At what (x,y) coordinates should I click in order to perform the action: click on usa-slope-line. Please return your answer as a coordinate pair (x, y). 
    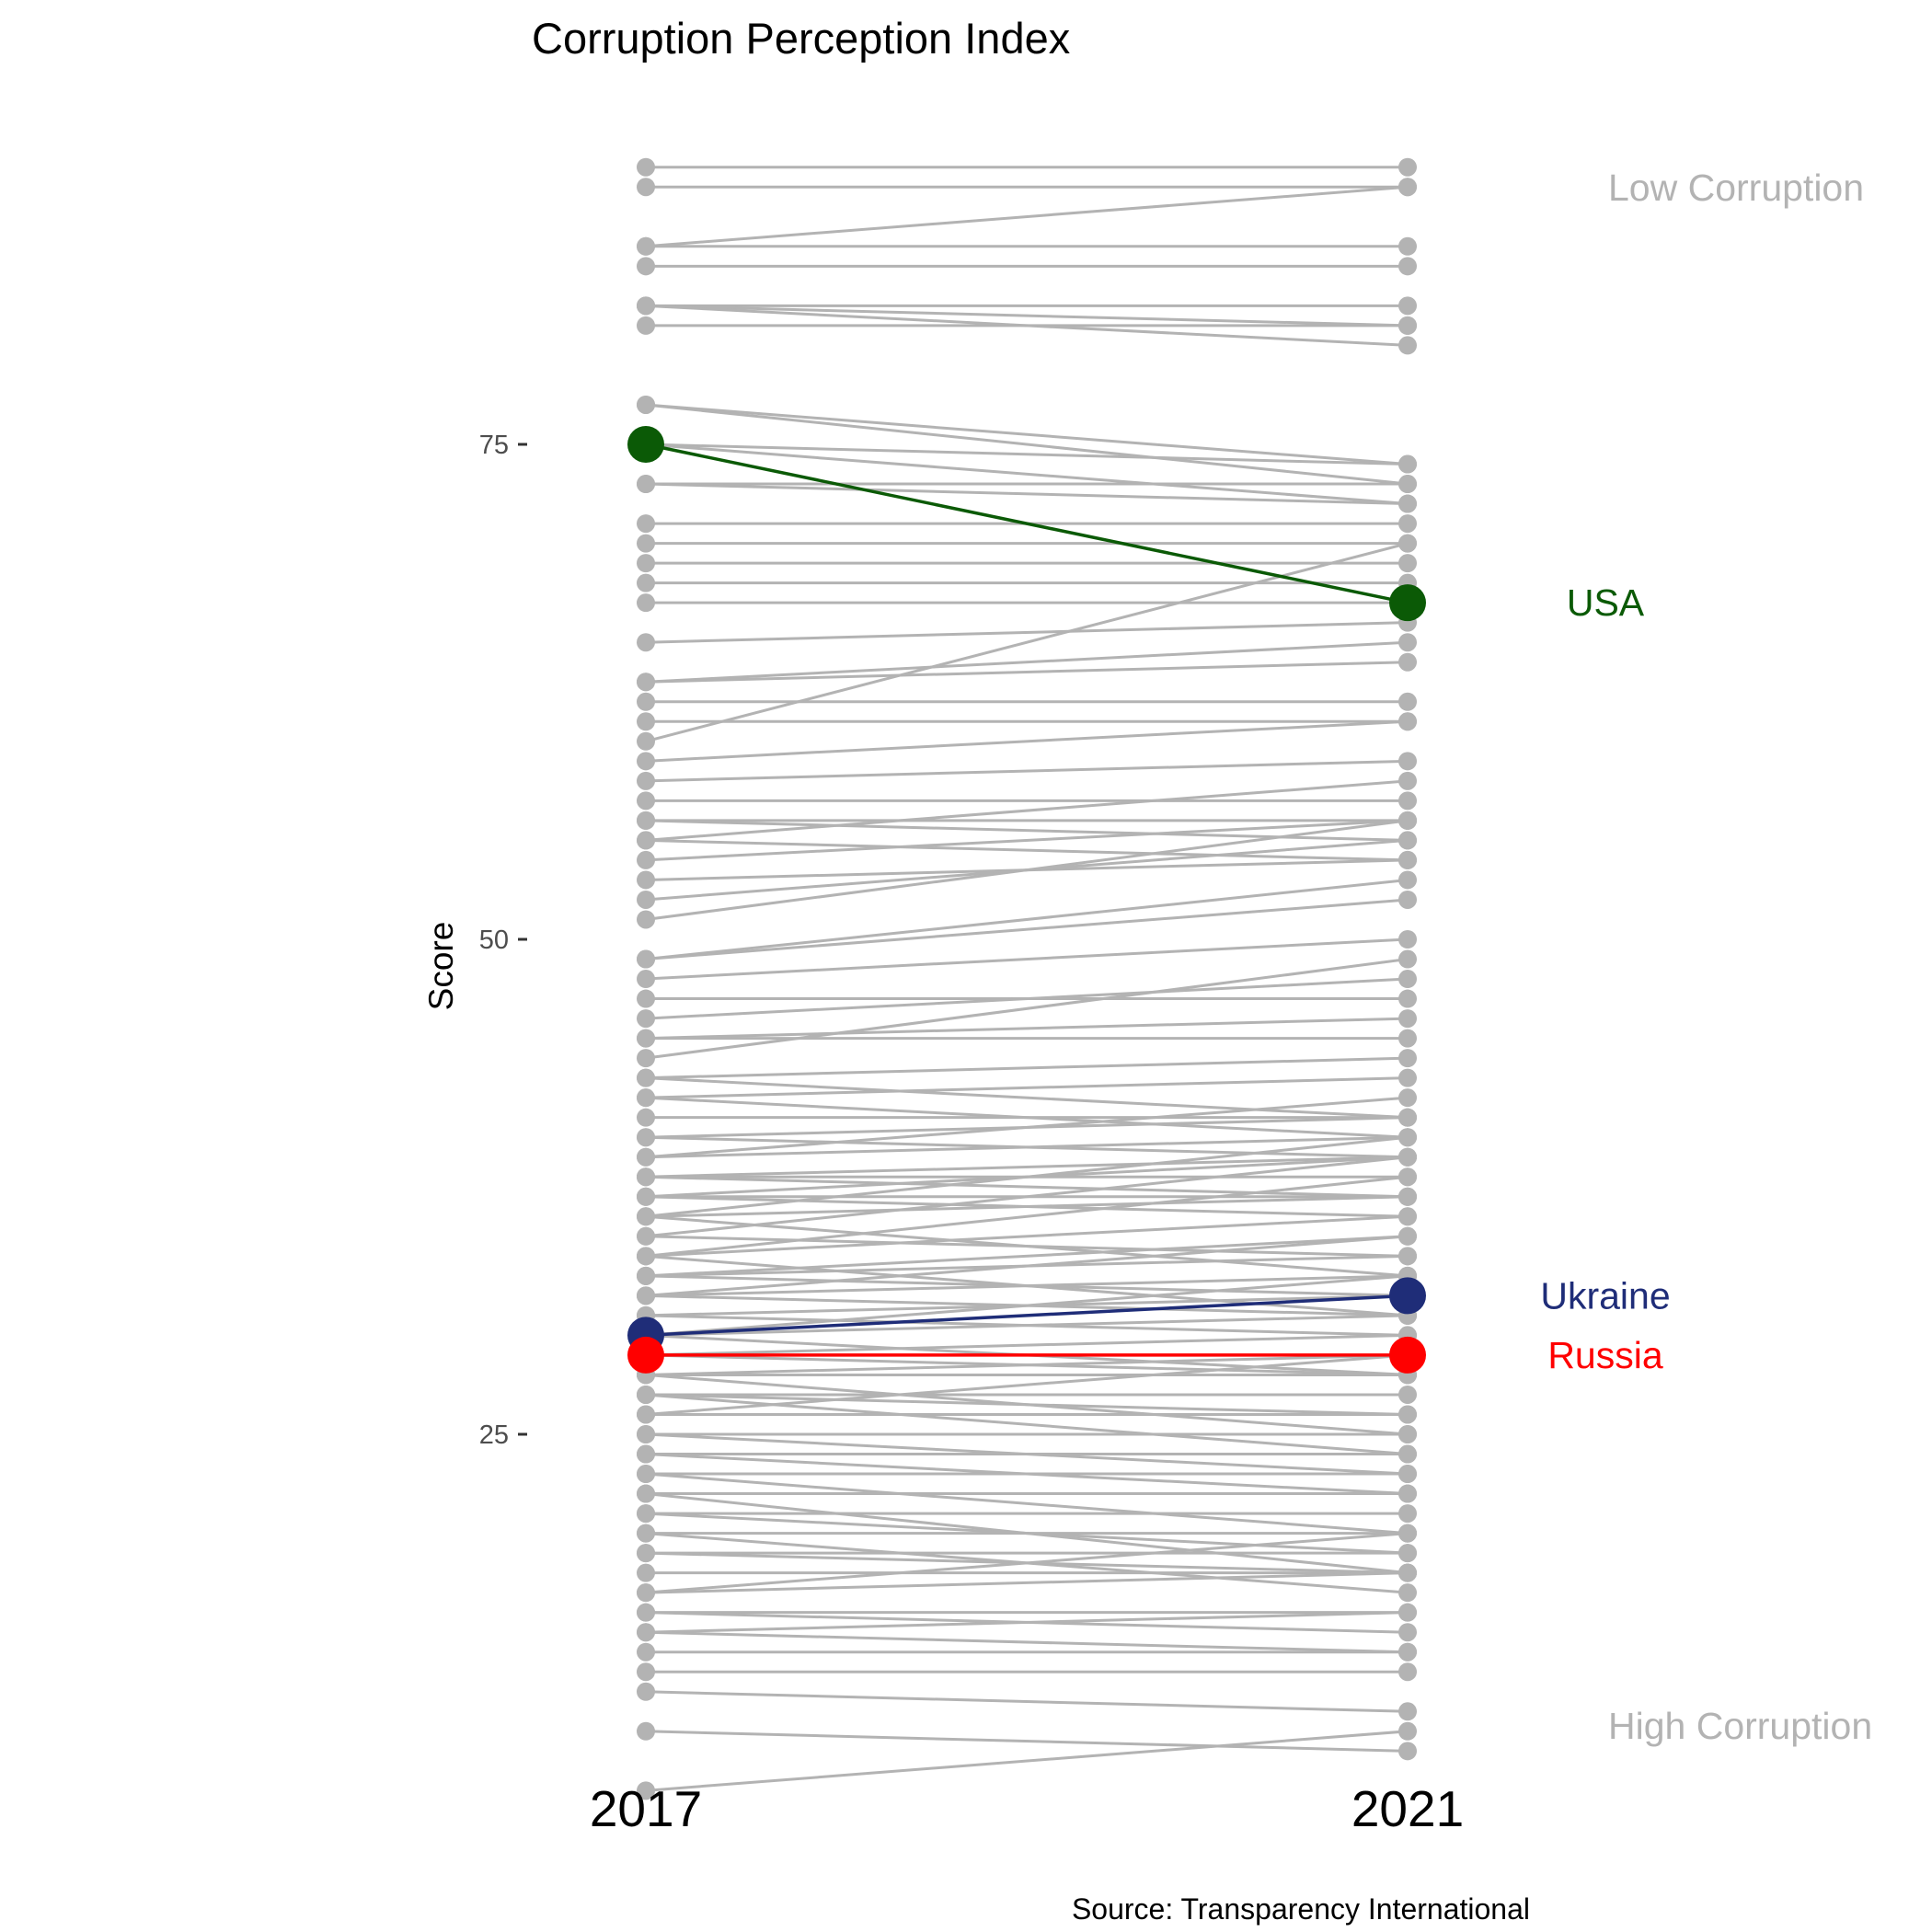
    Looking at the image, I should click on (1027, 523).